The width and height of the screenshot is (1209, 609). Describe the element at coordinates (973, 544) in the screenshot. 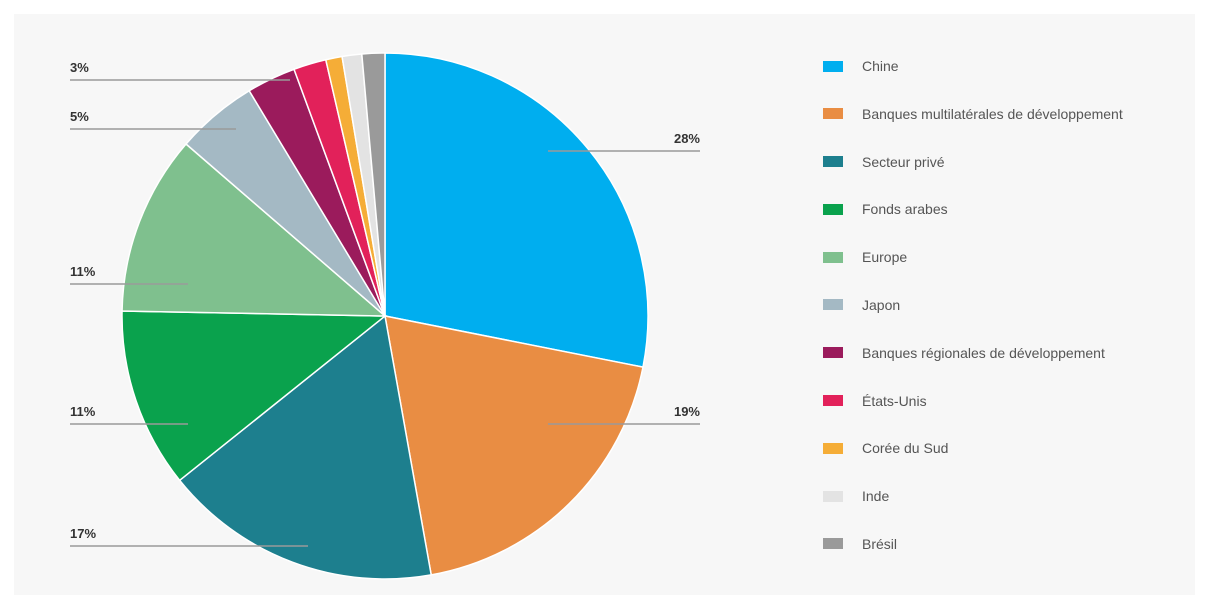

I see `legend-item-bresil: Brésil` at that location.